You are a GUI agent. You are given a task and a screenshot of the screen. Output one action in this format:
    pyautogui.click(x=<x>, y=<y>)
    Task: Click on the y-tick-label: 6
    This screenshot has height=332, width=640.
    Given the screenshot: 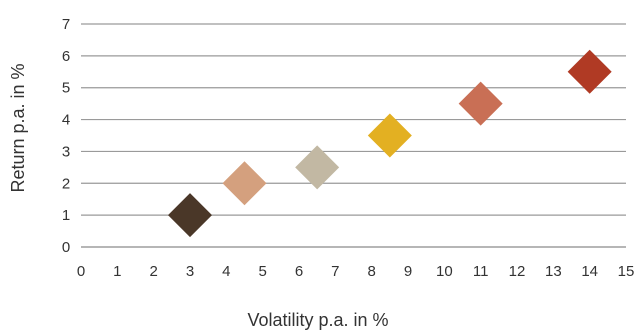 What is the action you would take?
    pyautogui.click(x=66, y=56)
    